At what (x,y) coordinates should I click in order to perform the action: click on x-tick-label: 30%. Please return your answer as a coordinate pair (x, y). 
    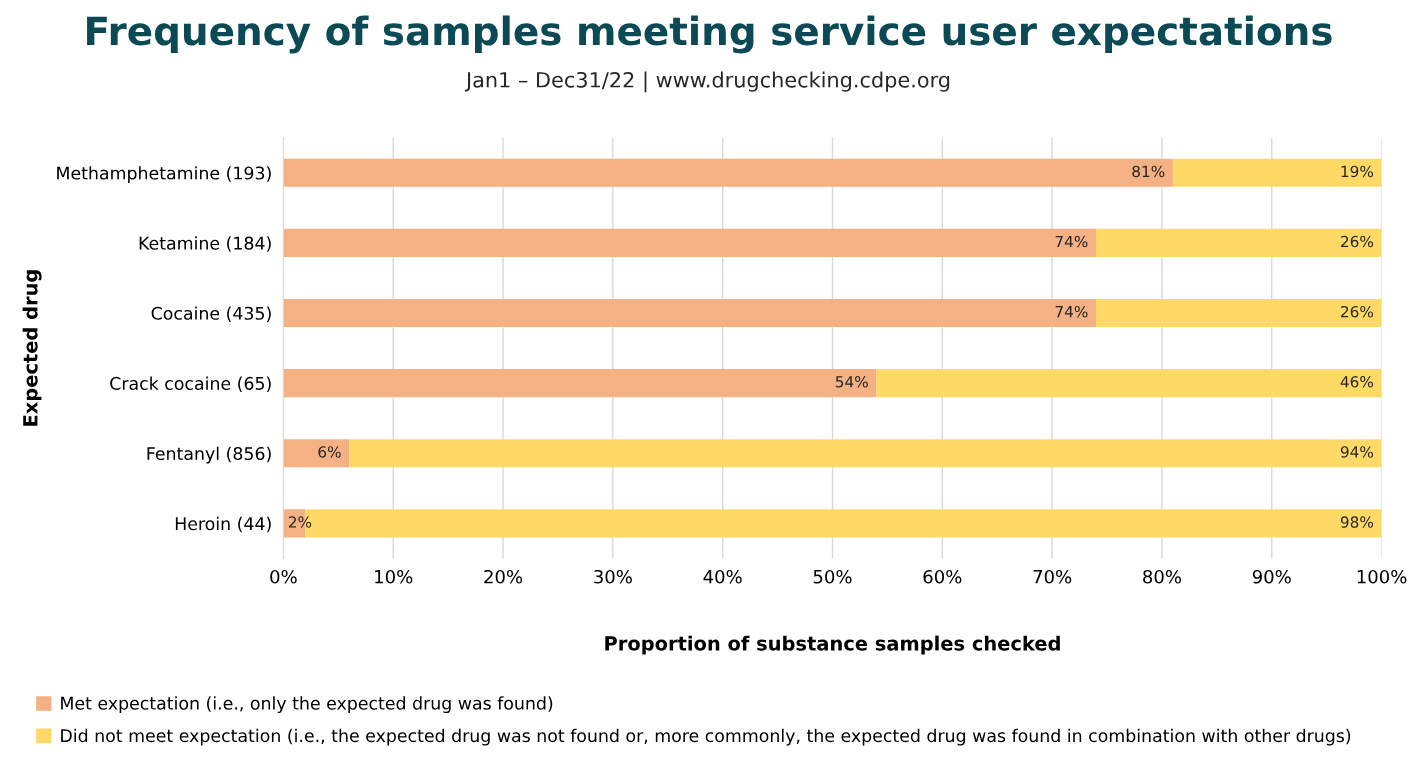
    Looking at the image, I should click on (613, 576).